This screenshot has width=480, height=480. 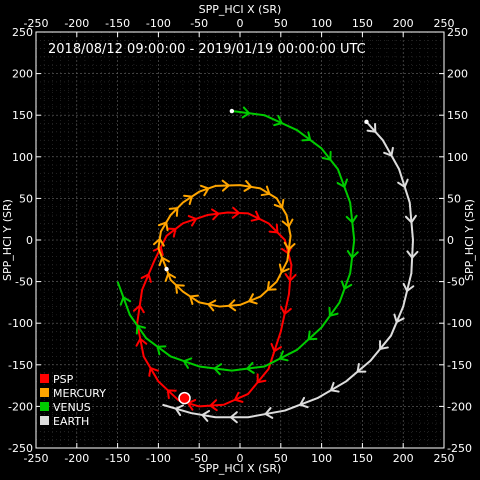 What do you see at coordinates (281, 458) in the screenshot?
I see `x-tick-label-bottom: 50` at bounding box center [281, 458].